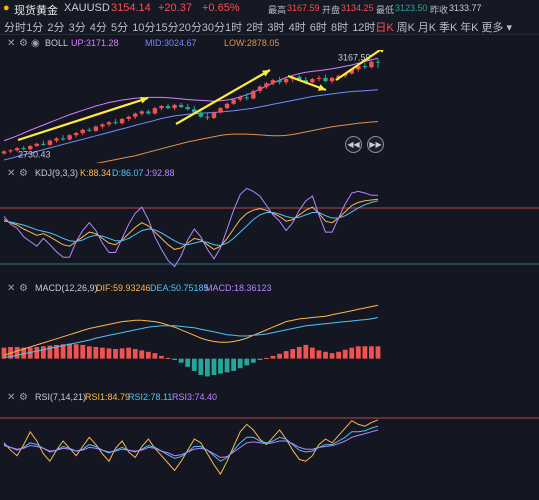 This screenshot has width=539, height=500. What do you see at coordinates (427, 28) in the screenshot?
I see `tab-19: 月K` at bounding box center [427, 28].